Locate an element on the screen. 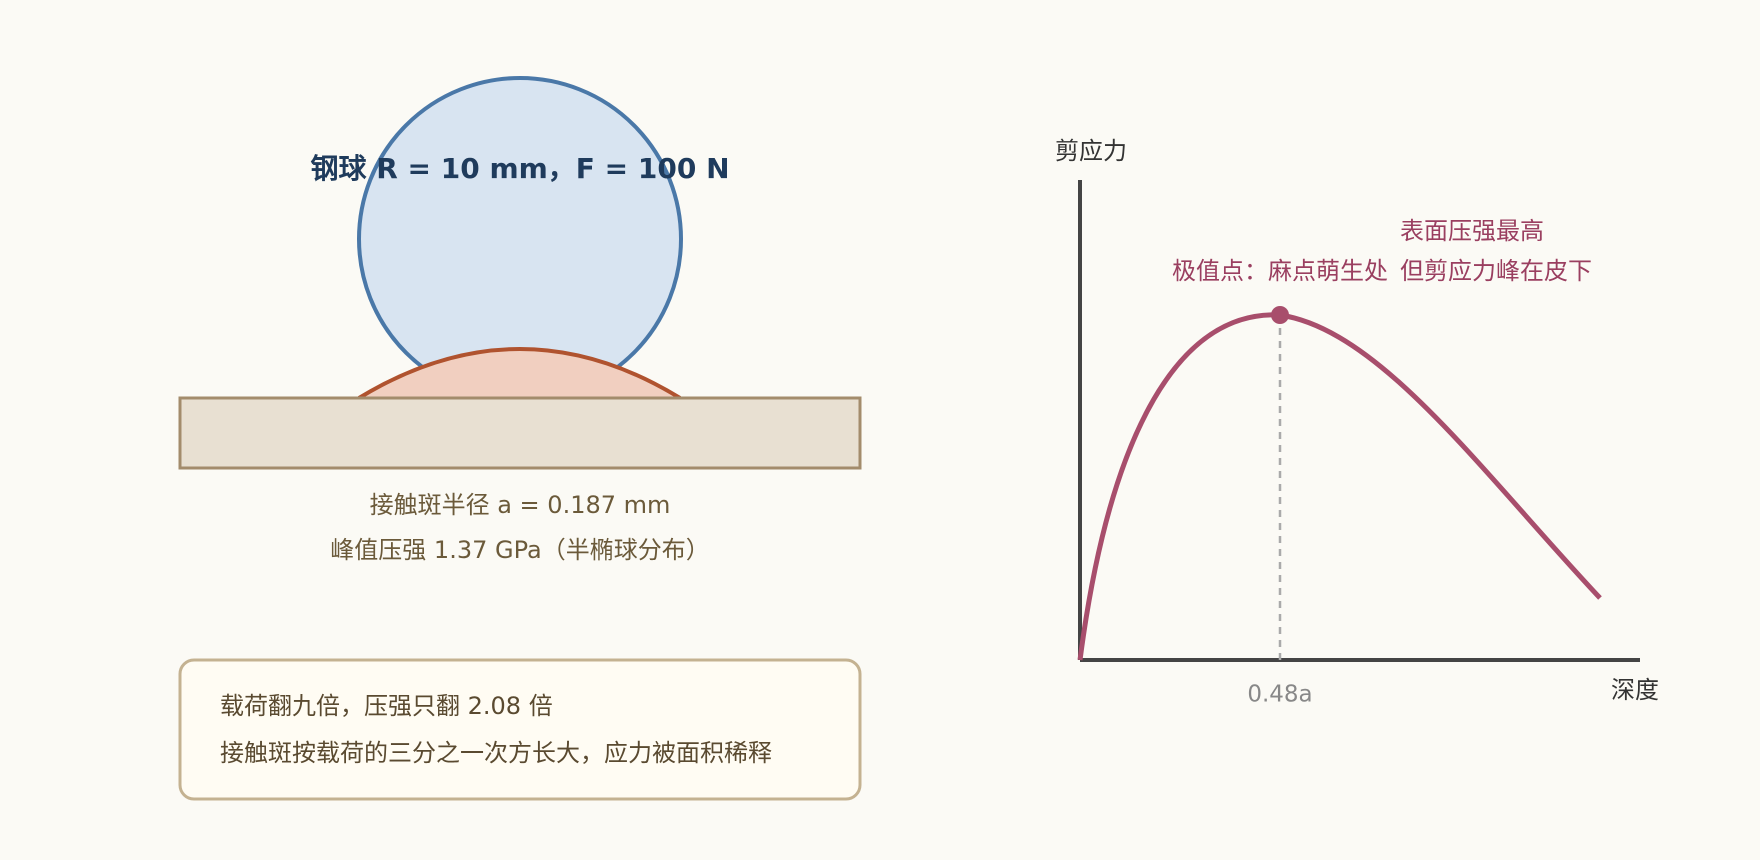  ball-label: 钢球 R = 10 mm，F = 100 N is located at coordinates (519, 168).